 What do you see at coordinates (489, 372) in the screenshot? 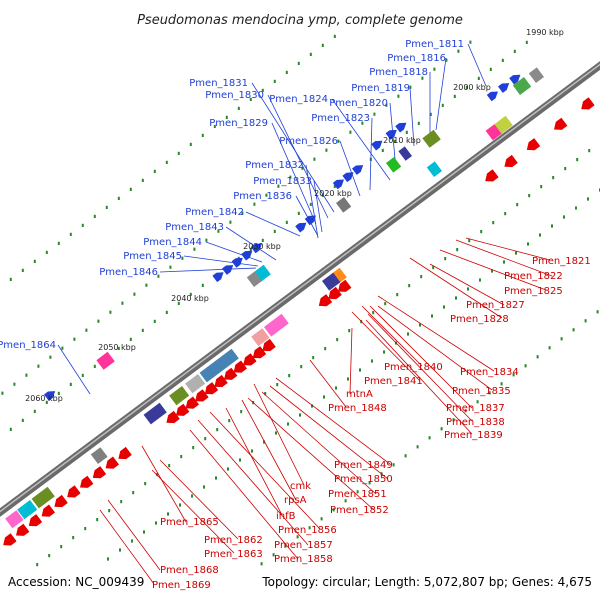
I see `gene-label-lower: Pmen_1834` at bounding box center [489, 372].